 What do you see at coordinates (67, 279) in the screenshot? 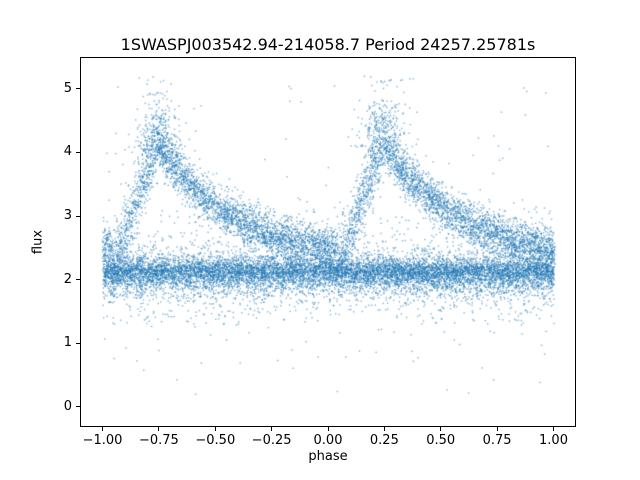
I see `y-tick-label: 2` at bounding box center [67, 279].